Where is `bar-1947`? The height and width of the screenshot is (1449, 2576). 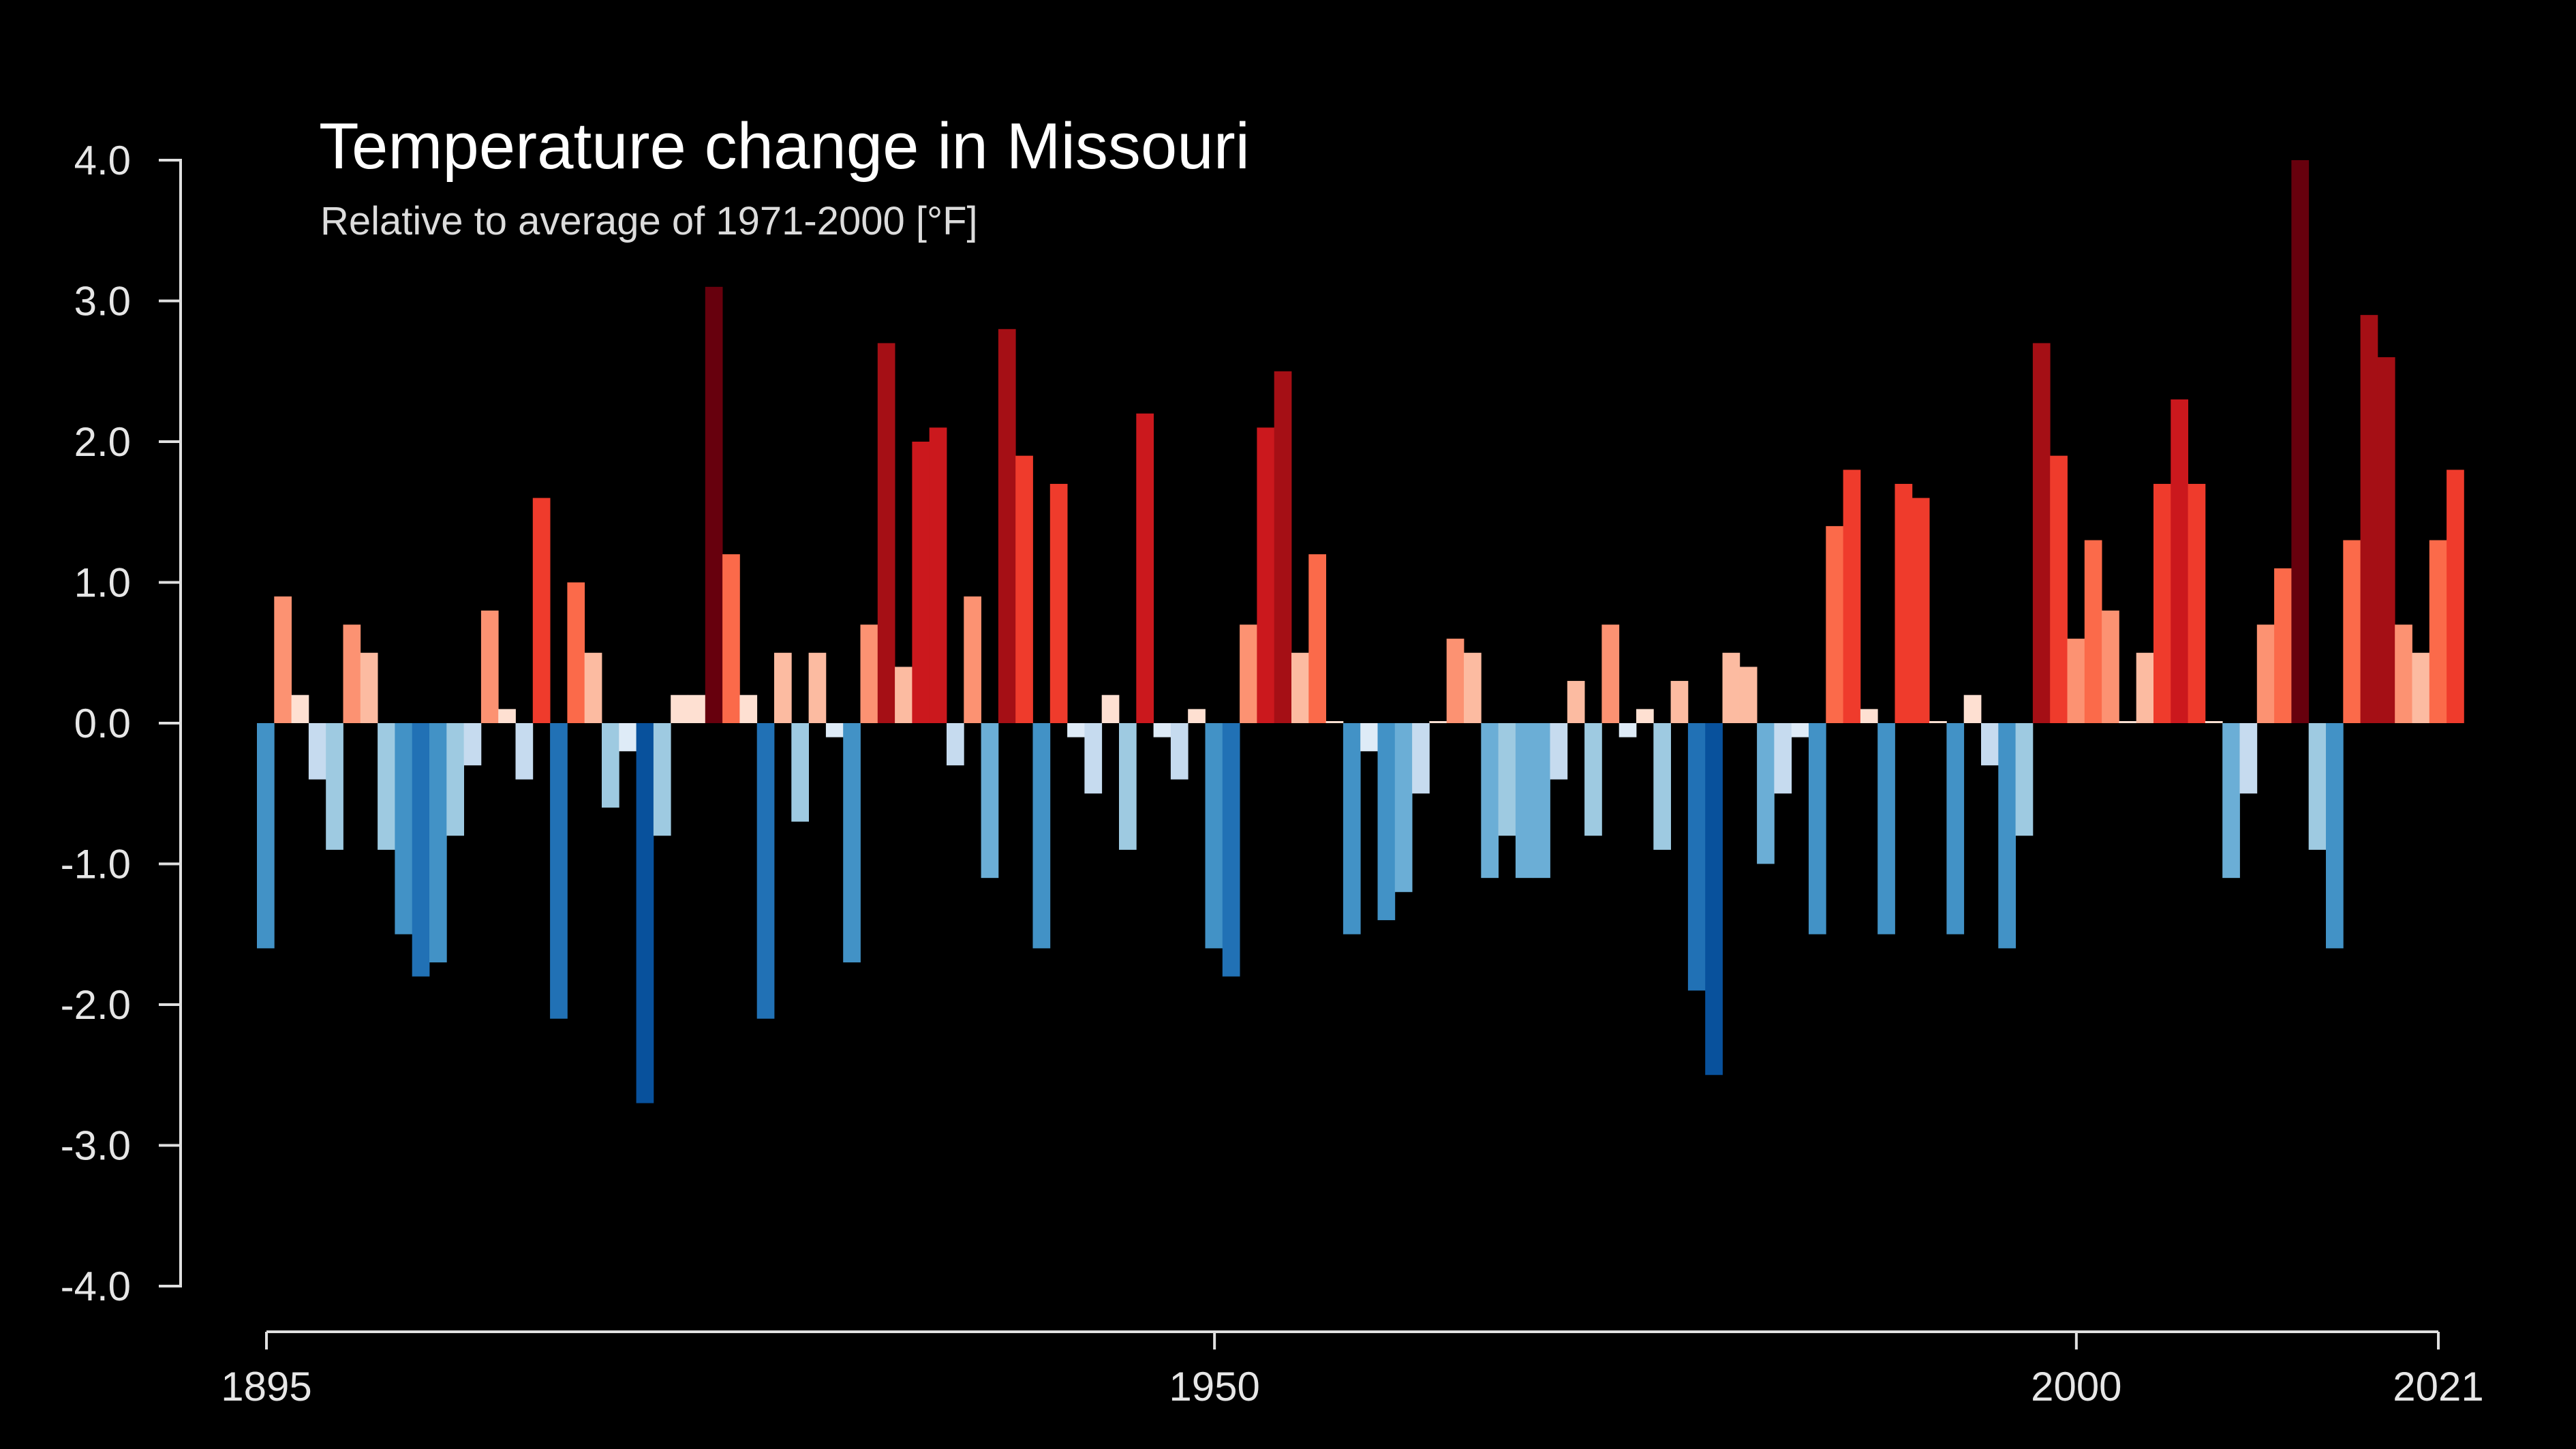
bar-1947 is located at coordinates (1162, 730).